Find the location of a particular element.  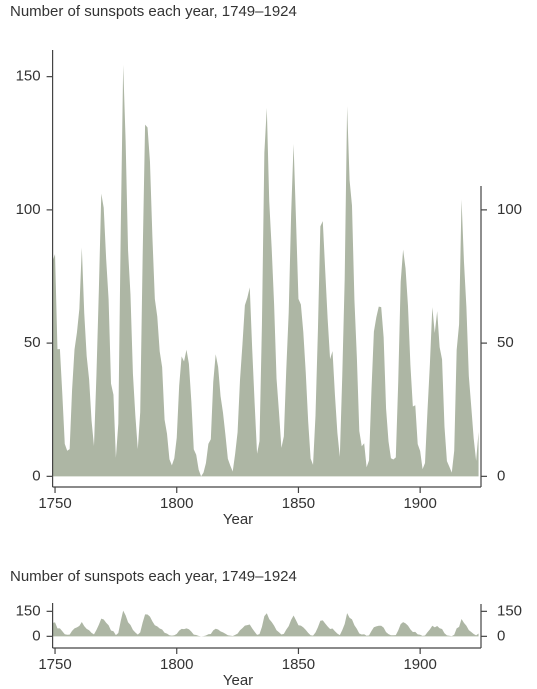

y2-tick-label: 50 is located at coordinates (505, 342).